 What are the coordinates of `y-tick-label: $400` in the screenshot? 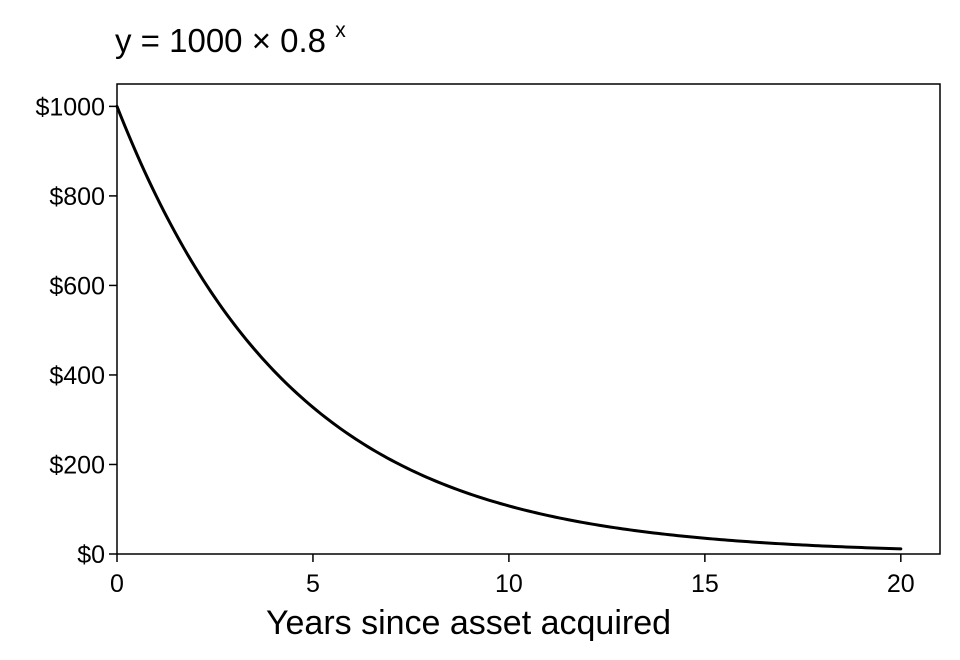 It's located at (77, 376).